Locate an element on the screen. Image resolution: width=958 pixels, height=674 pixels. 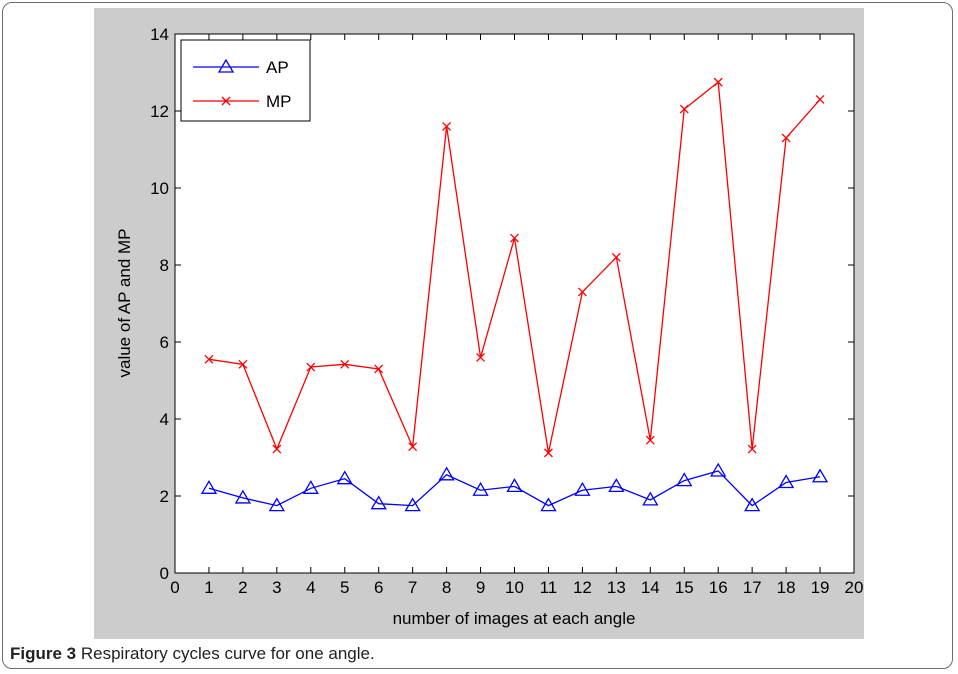
x-tick-label: 1 is located at coordinates (208, 587).